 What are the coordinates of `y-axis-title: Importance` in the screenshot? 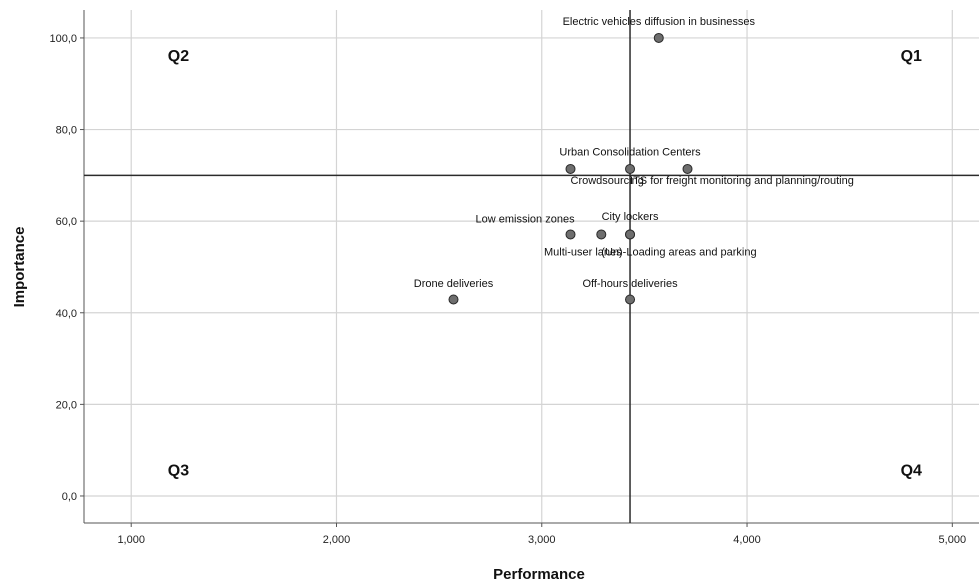 It's located at (19, 267).